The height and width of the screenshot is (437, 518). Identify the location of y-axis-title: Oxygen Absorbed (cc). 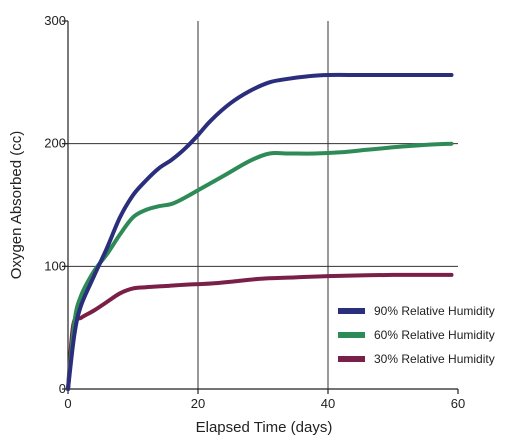
(16, 205).